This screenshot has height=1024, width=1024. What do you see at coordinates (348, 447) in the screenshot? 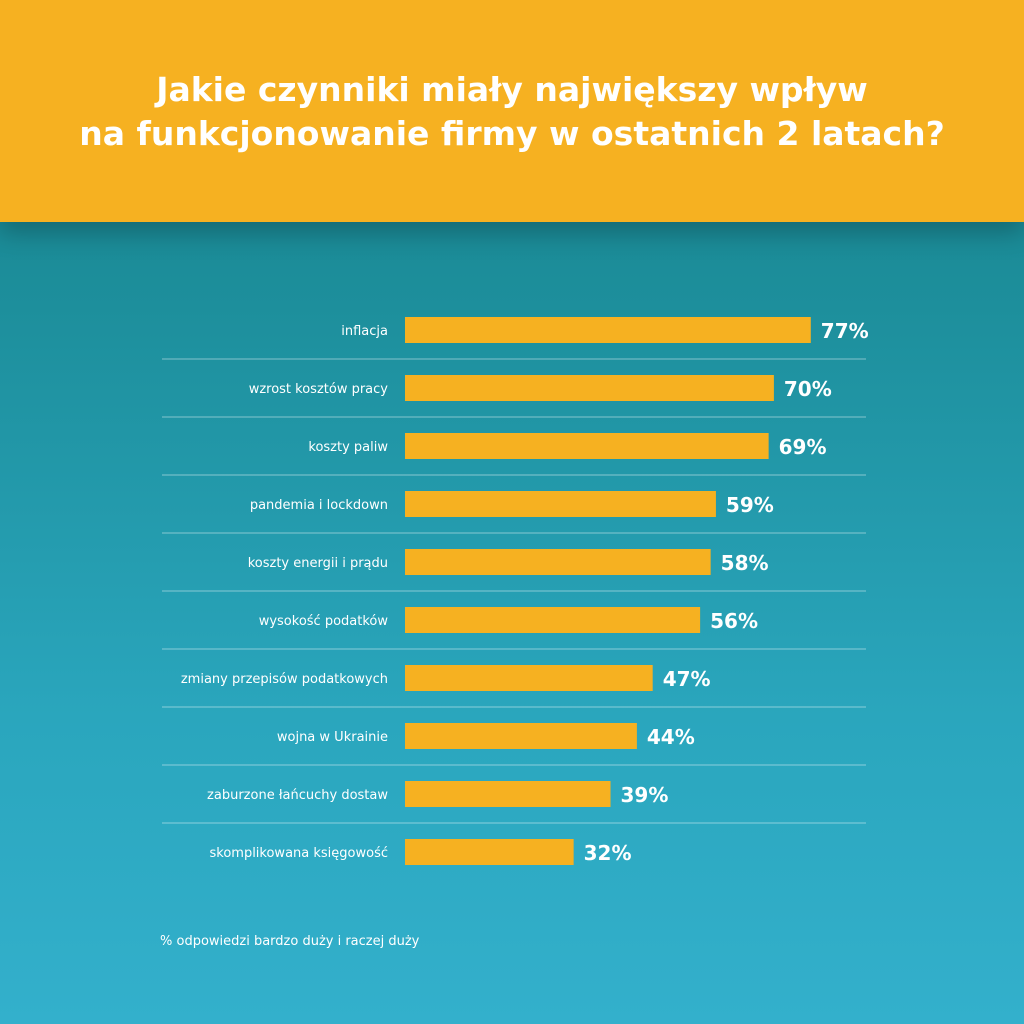
I see `category-label: koszty paliw` at bounding box center [348, 447].